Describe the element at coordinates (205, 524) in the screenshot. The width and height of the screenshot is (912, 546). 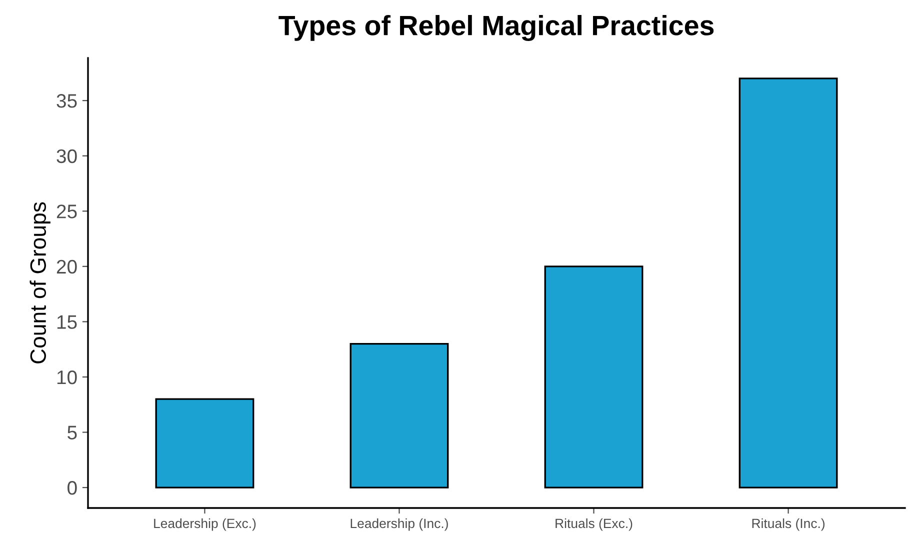
I see `x-tick-label: Leadership (Exc.)` at that location.